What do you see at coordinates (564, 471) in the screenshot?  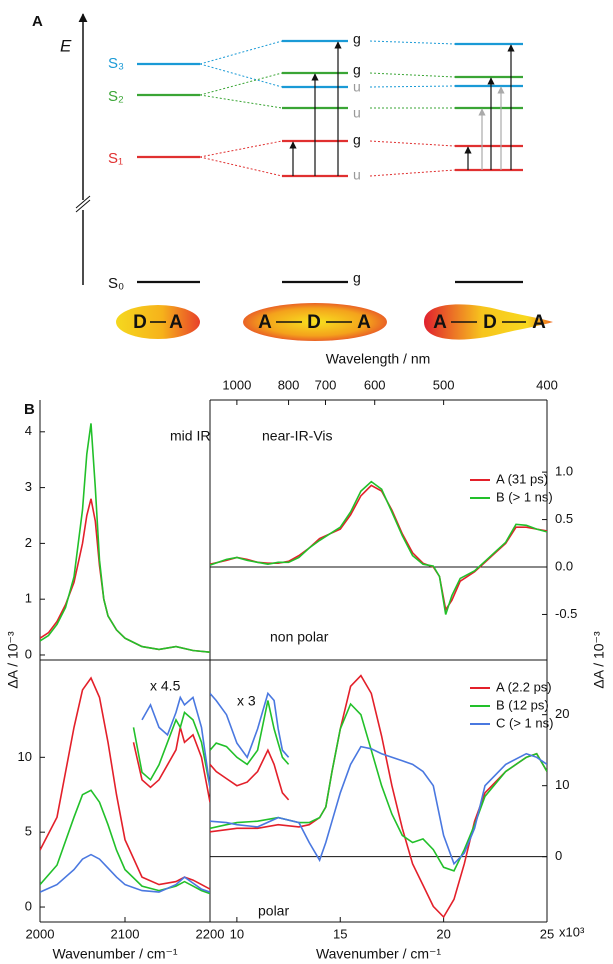 I see `y-tick-label: 1.0` at bounding box center [564, 471].